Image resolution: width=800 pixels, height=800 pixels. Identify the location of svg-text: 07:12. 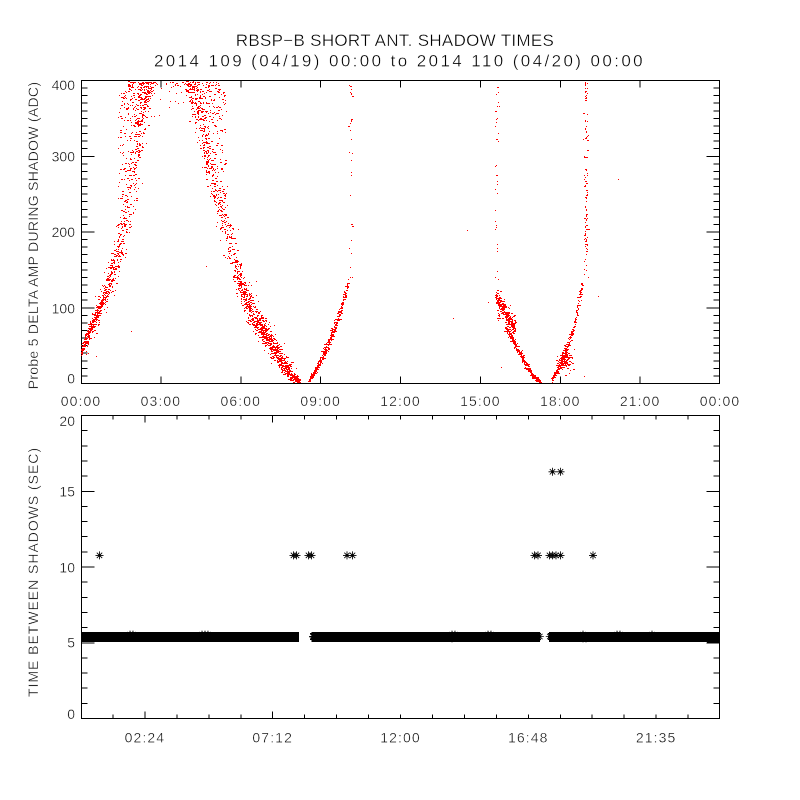
(272, 738).